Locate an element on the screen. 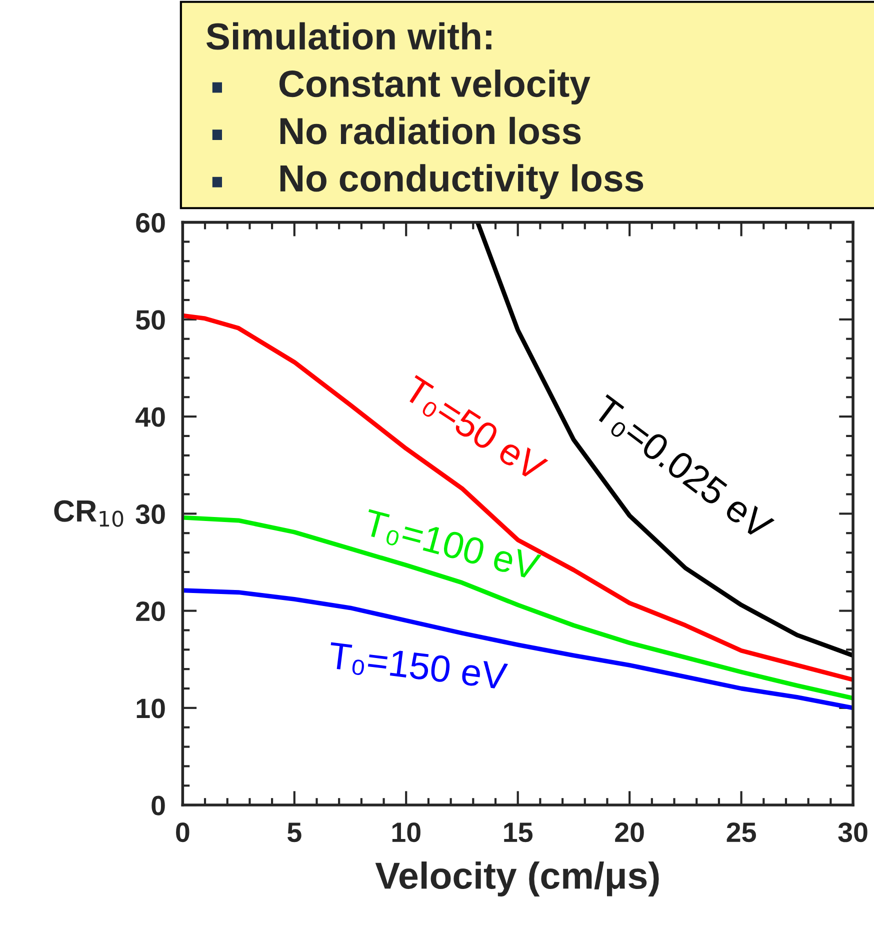 Image resolution: width=874 pixels, height=946 pixels. y-axis-title: CR$_{10}$ is located at coordinates (89, 513).